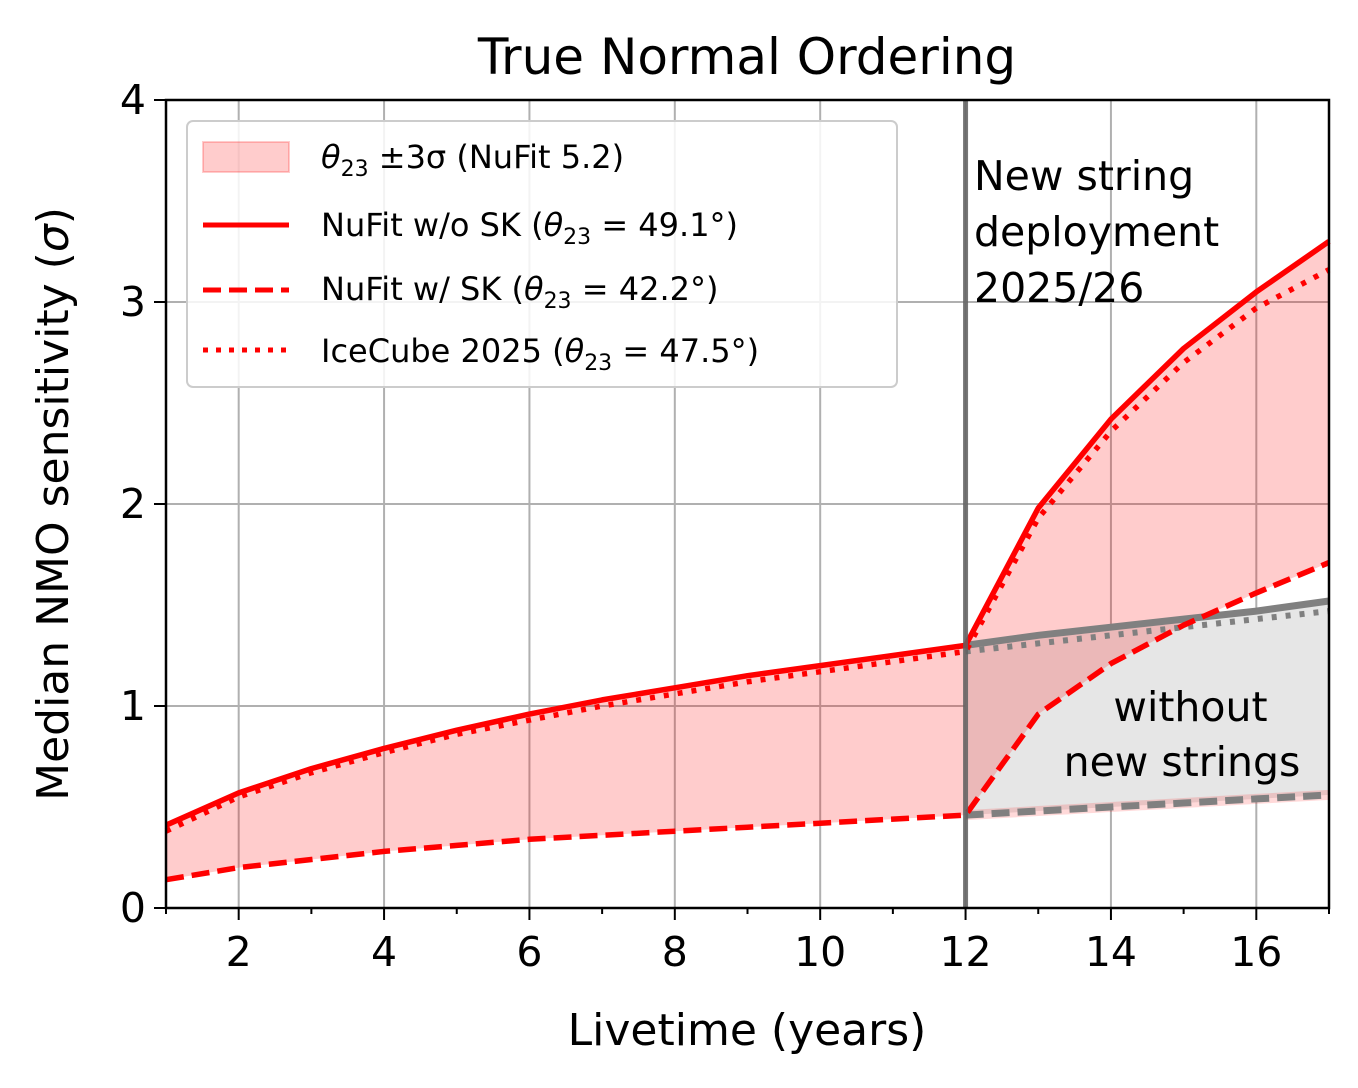  Describe the element at coordinates (540, 354) in the screenshot. I see `legend-dotted-label: IceCube 2025 (θ23 = 47.5°)` at that location.